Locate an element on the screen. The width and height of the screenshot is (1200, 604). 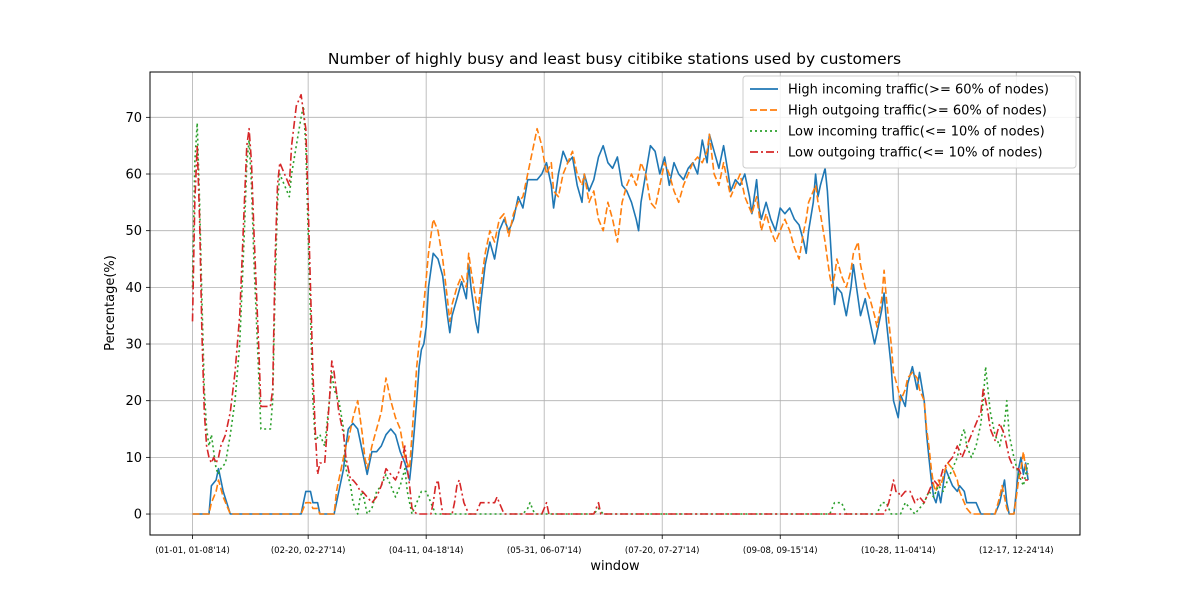
y-tick-label: 20 is located at coordinates (133, 401).